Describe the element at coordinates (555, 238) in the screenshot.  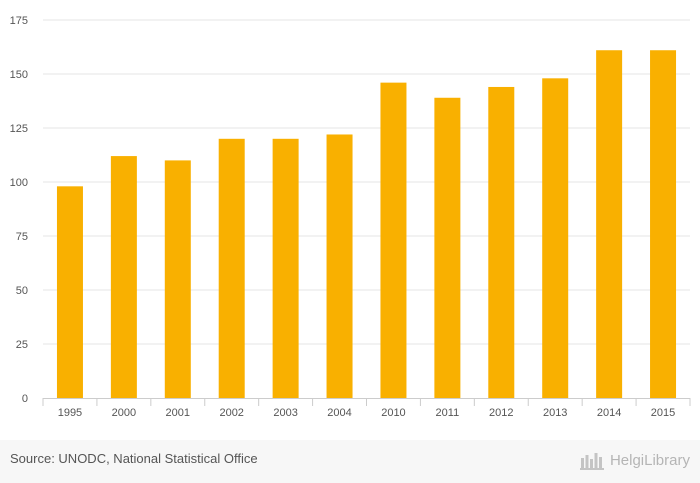
I see `bar-2013` at that location.